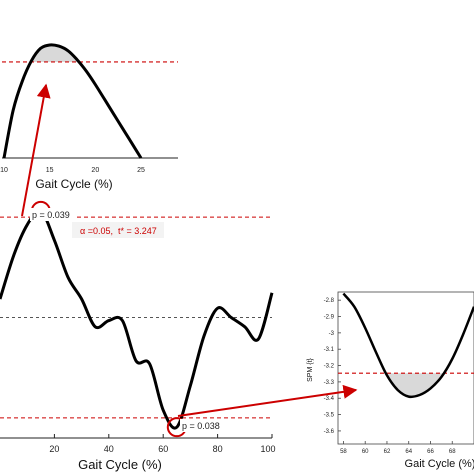  Describe the element at coordinates (365, 452) in the screenshot. I see `inset-br-xtick-label: 60` at that location.